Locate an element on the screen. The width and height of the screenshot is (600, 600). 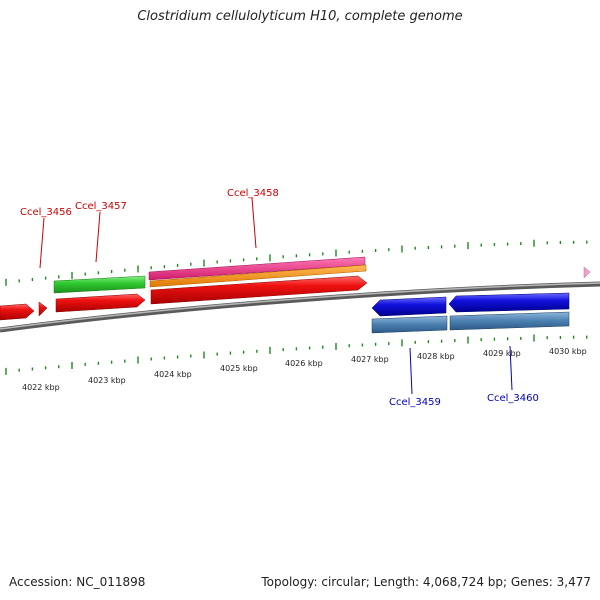
genome-backbone-highlight is located at coordinates (300, 306).